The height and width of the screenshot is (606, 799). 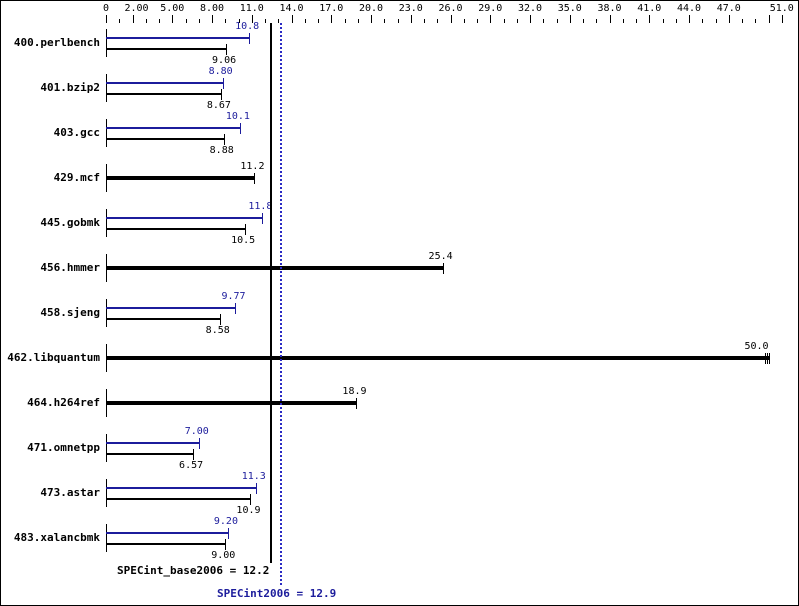 What do you see at coordinates (237, 116) in the screenshot?
I see `peak-value-label: 10.1` at bounding box center [237, 116].